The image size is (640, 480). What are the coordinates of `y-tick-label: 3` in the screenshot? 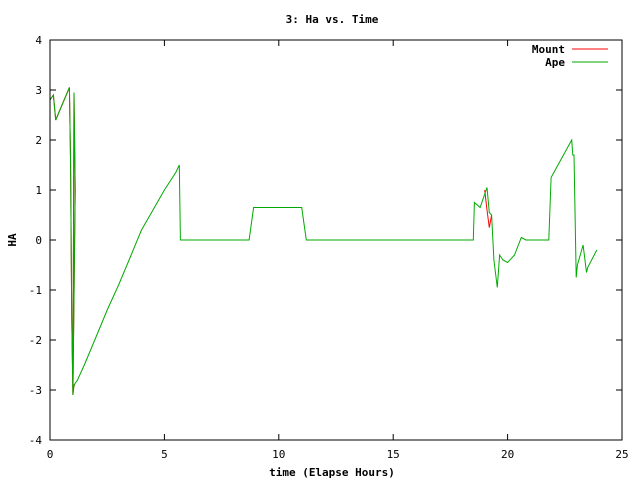 It's located at (38, 90).